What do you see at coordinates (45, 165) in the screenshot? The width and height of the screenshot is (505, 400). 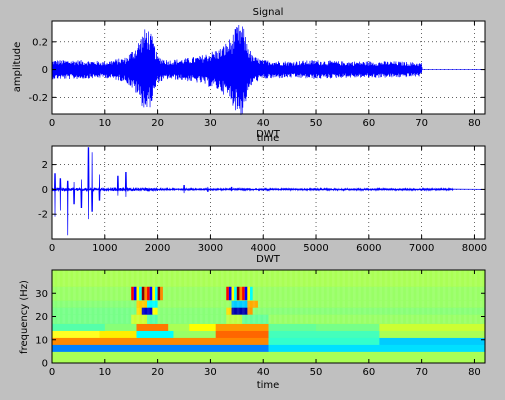 I see `y-tick-label: 2` at bounding box center [45, 165].